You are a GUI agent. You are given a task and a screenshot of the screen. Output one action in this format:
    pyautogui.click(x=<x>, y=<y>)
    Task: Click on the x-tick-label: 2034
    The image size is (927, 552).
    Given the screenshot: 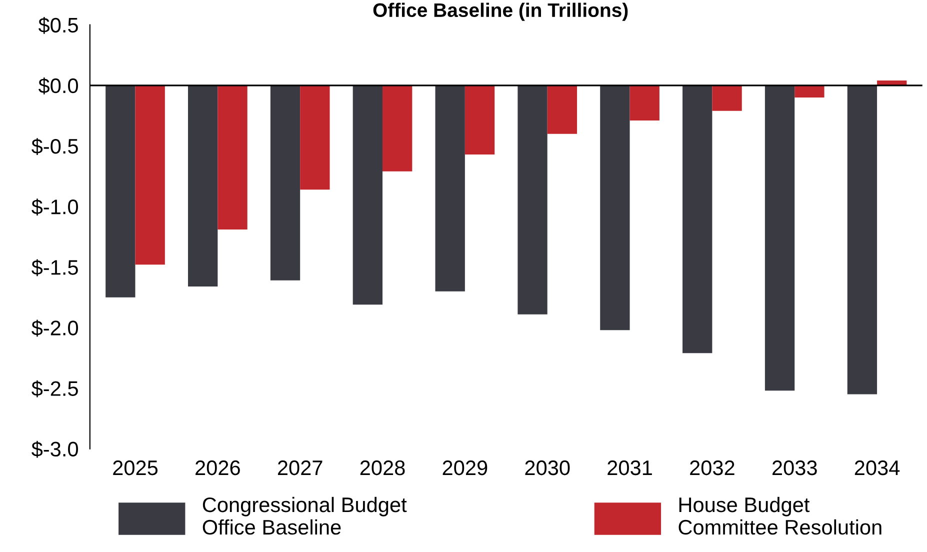 What is the action you would take?
    pyautogui.click(x=877, y=468)
    